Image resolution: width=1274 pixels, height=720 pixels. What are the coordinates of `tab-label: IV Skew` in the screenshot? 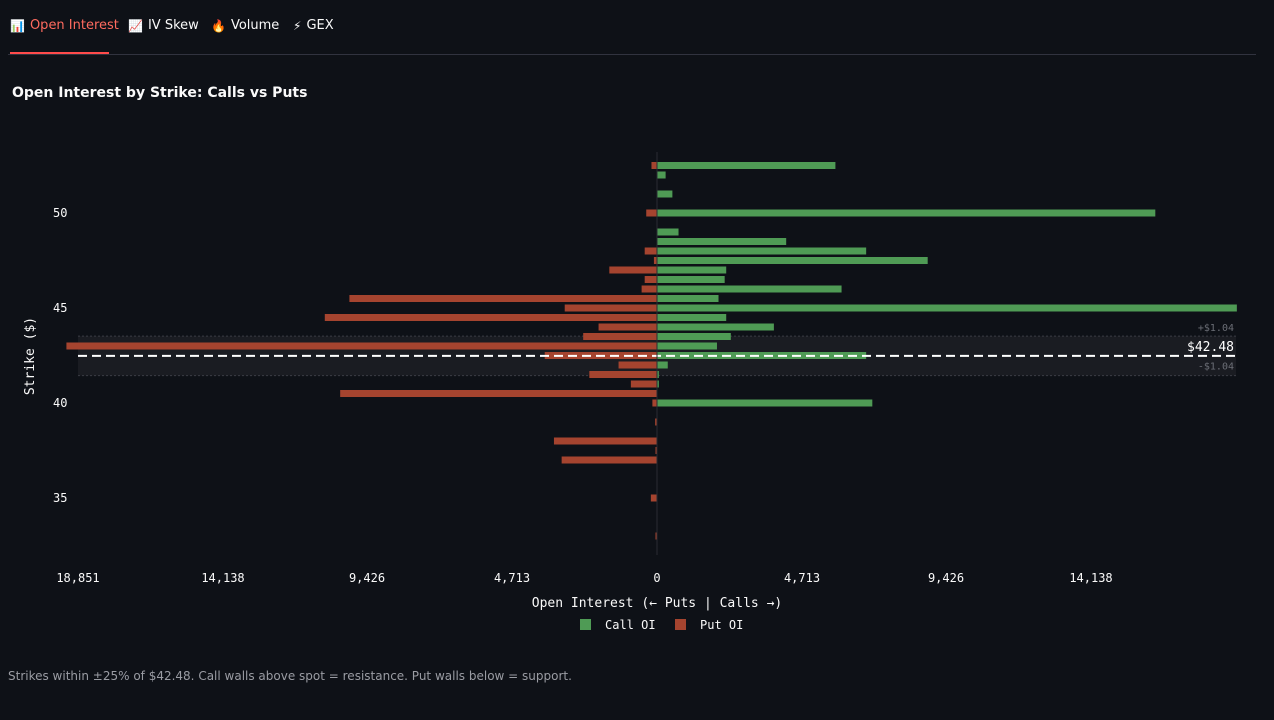 It's located at (173, 25).